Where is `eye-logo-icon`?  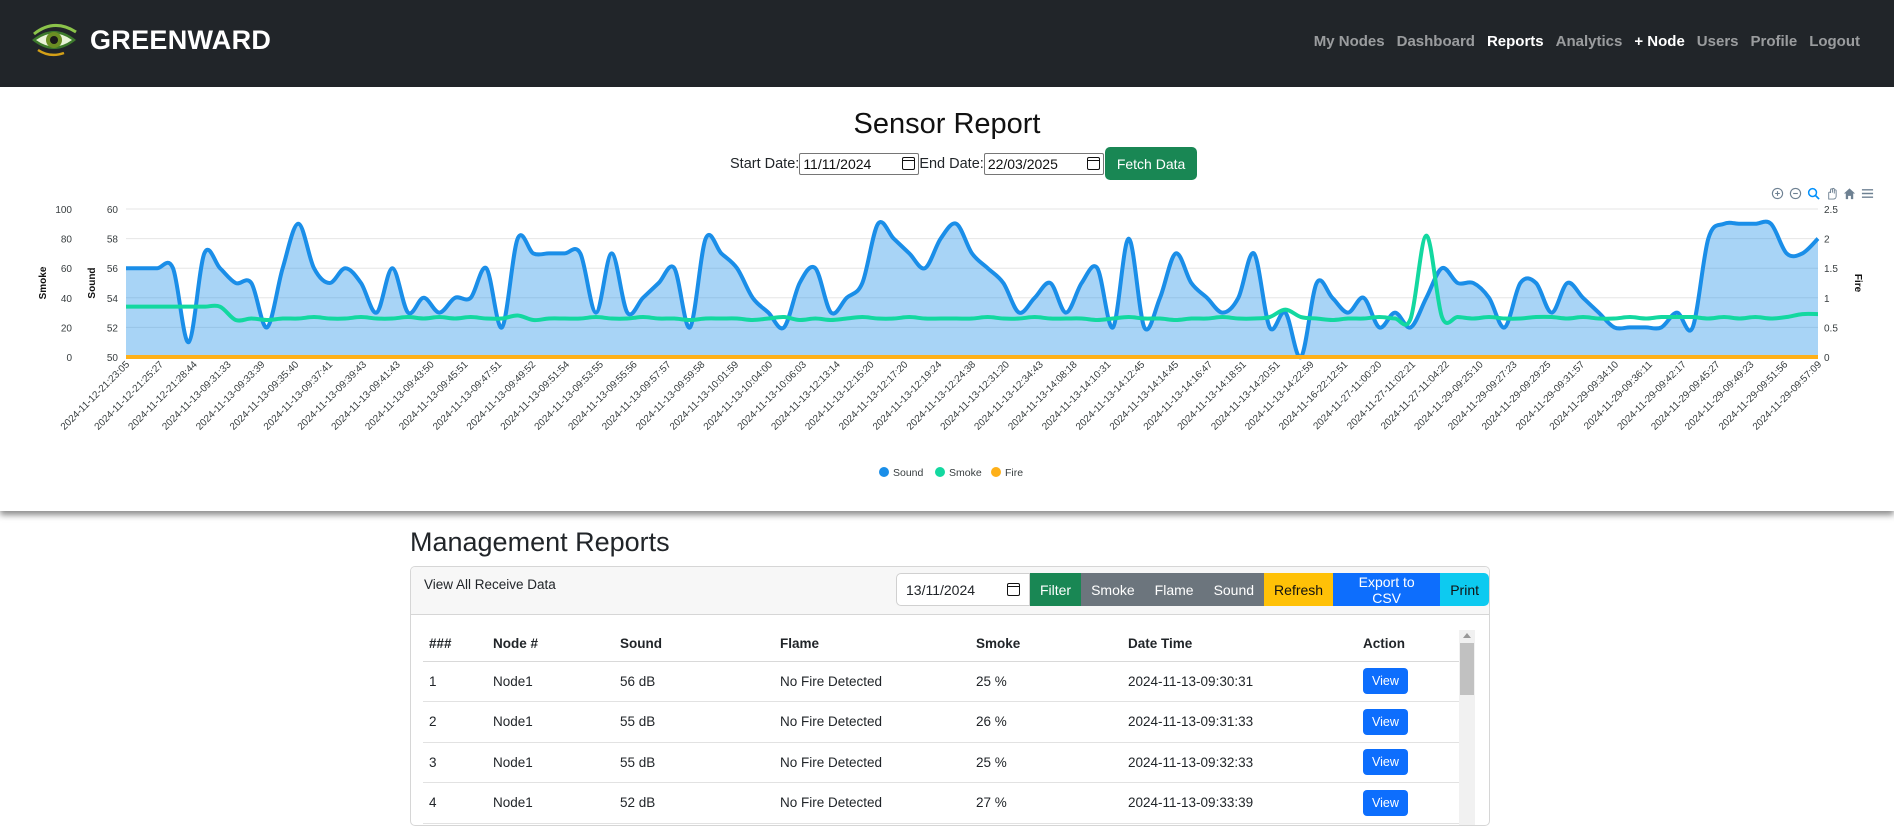
eye-logo-icon is located at coordinates (54, 40).